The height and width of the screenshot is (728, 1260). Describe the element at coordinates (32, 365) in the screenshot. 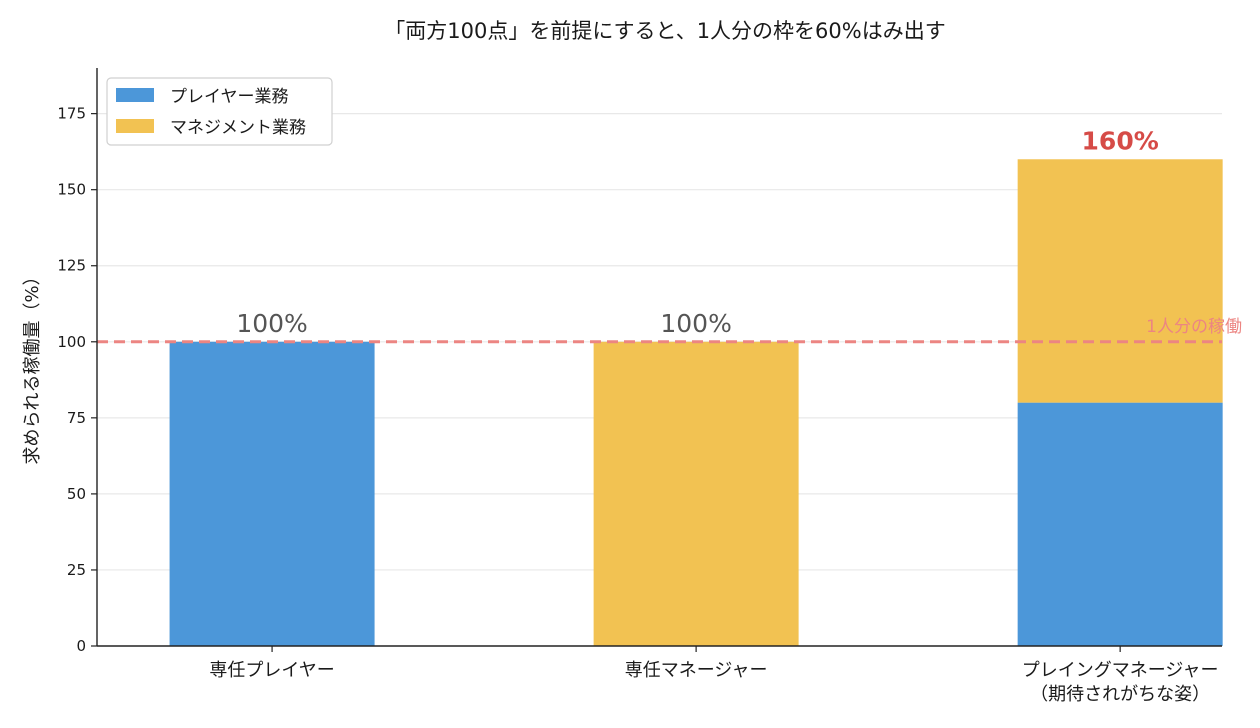

I see `y-axis-label: 求められる稼働量（%）` at that location.